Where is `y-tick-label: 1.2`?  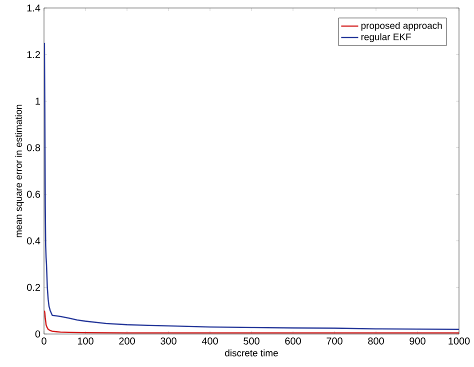 y-tick-label: 1.2 is located at coordinates (33, 54).